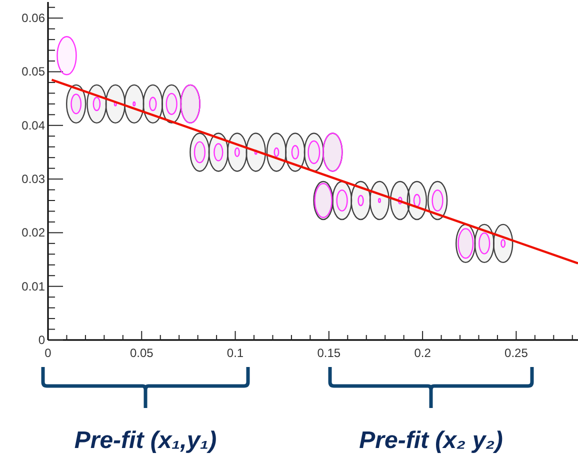 The width and height of the screenshot is (578, 462). Describe the element at coordinates (423, 353) in the screenshot. I see `x-tick-label: 0.2` at that location.